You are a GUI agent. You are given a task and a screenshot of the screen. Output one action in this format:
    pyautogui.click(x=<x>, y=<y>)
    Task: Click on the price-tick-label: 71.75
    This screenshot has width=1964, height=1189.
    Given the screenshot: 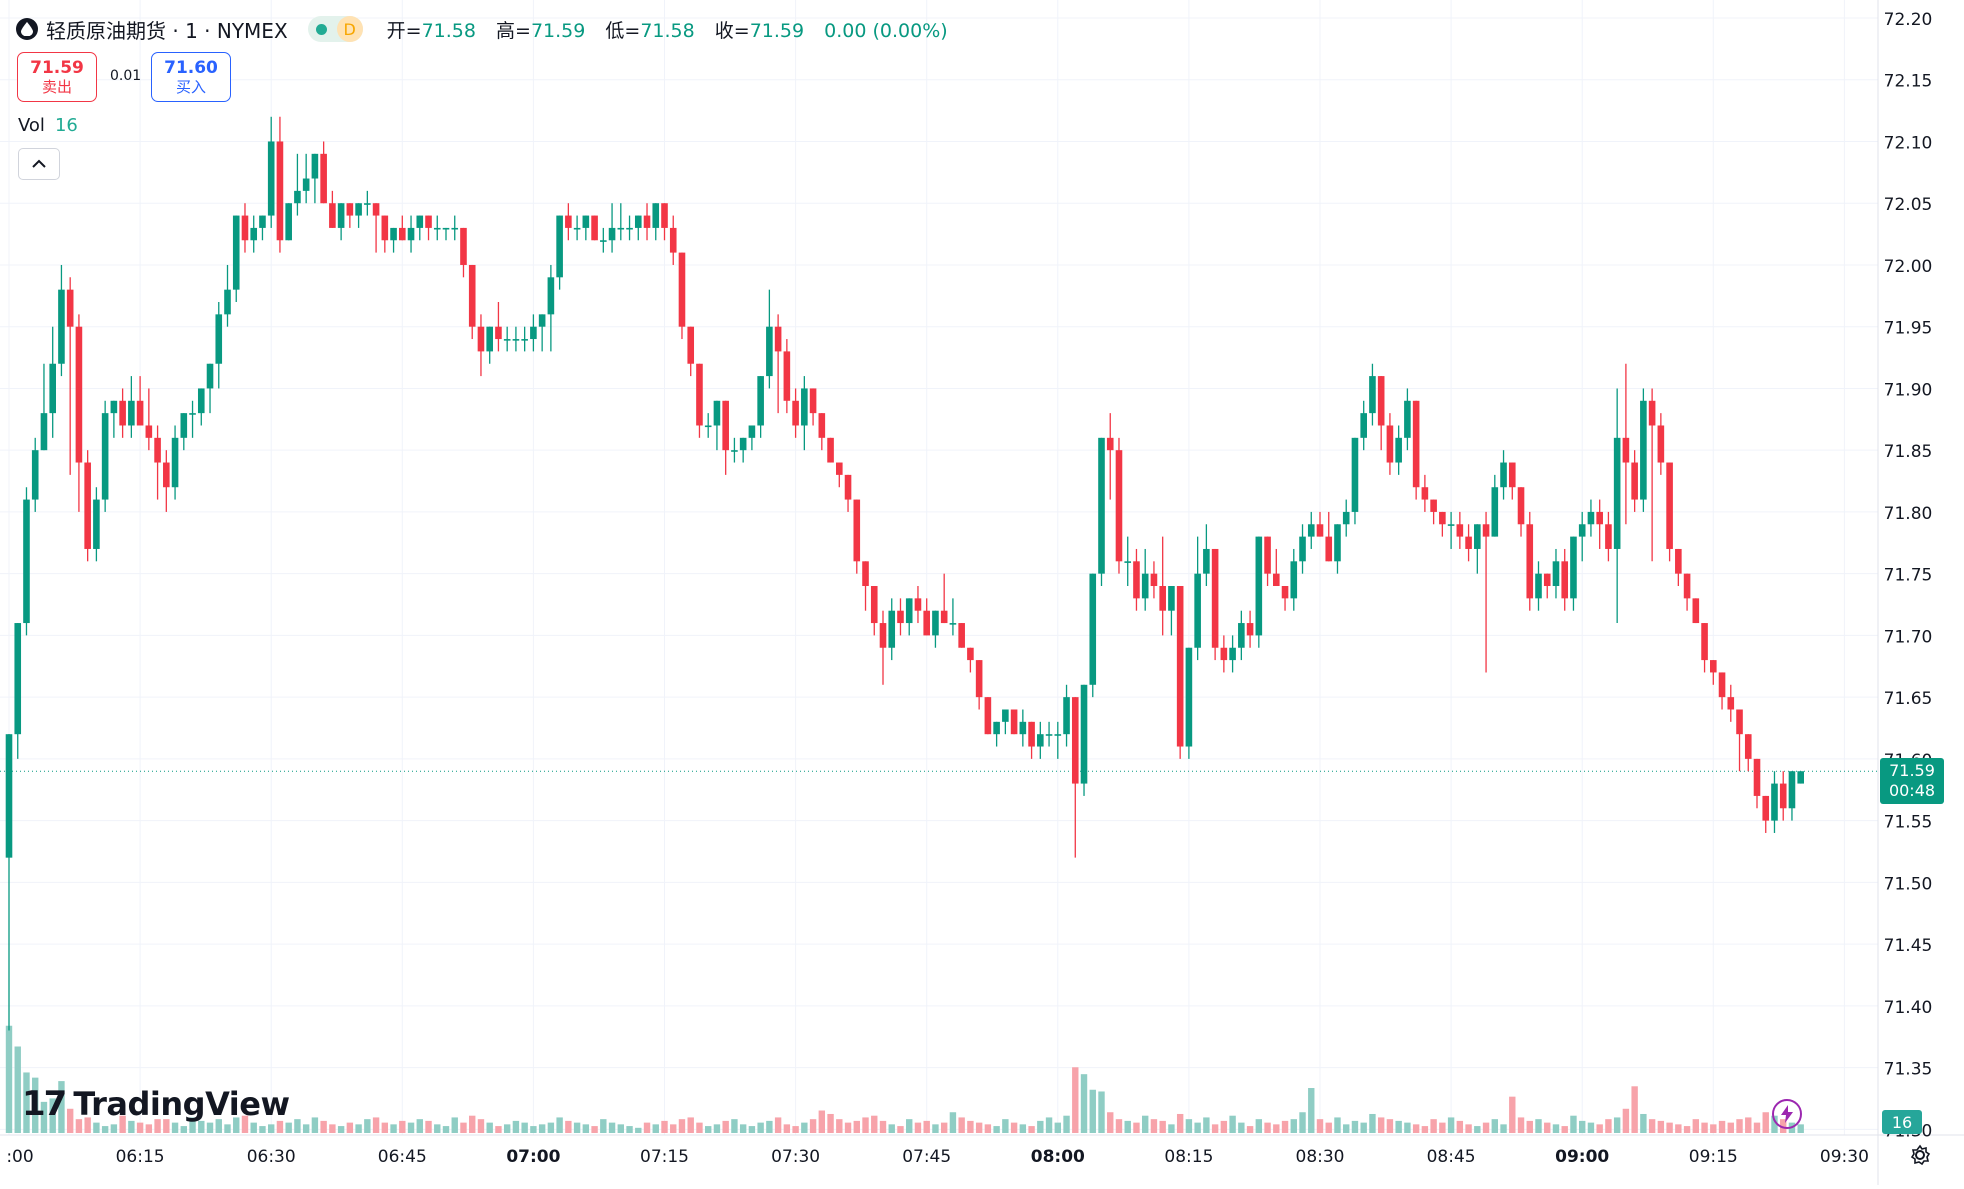 What is the action you would take?
    pyautogui.click(x=1908, y=576)
    